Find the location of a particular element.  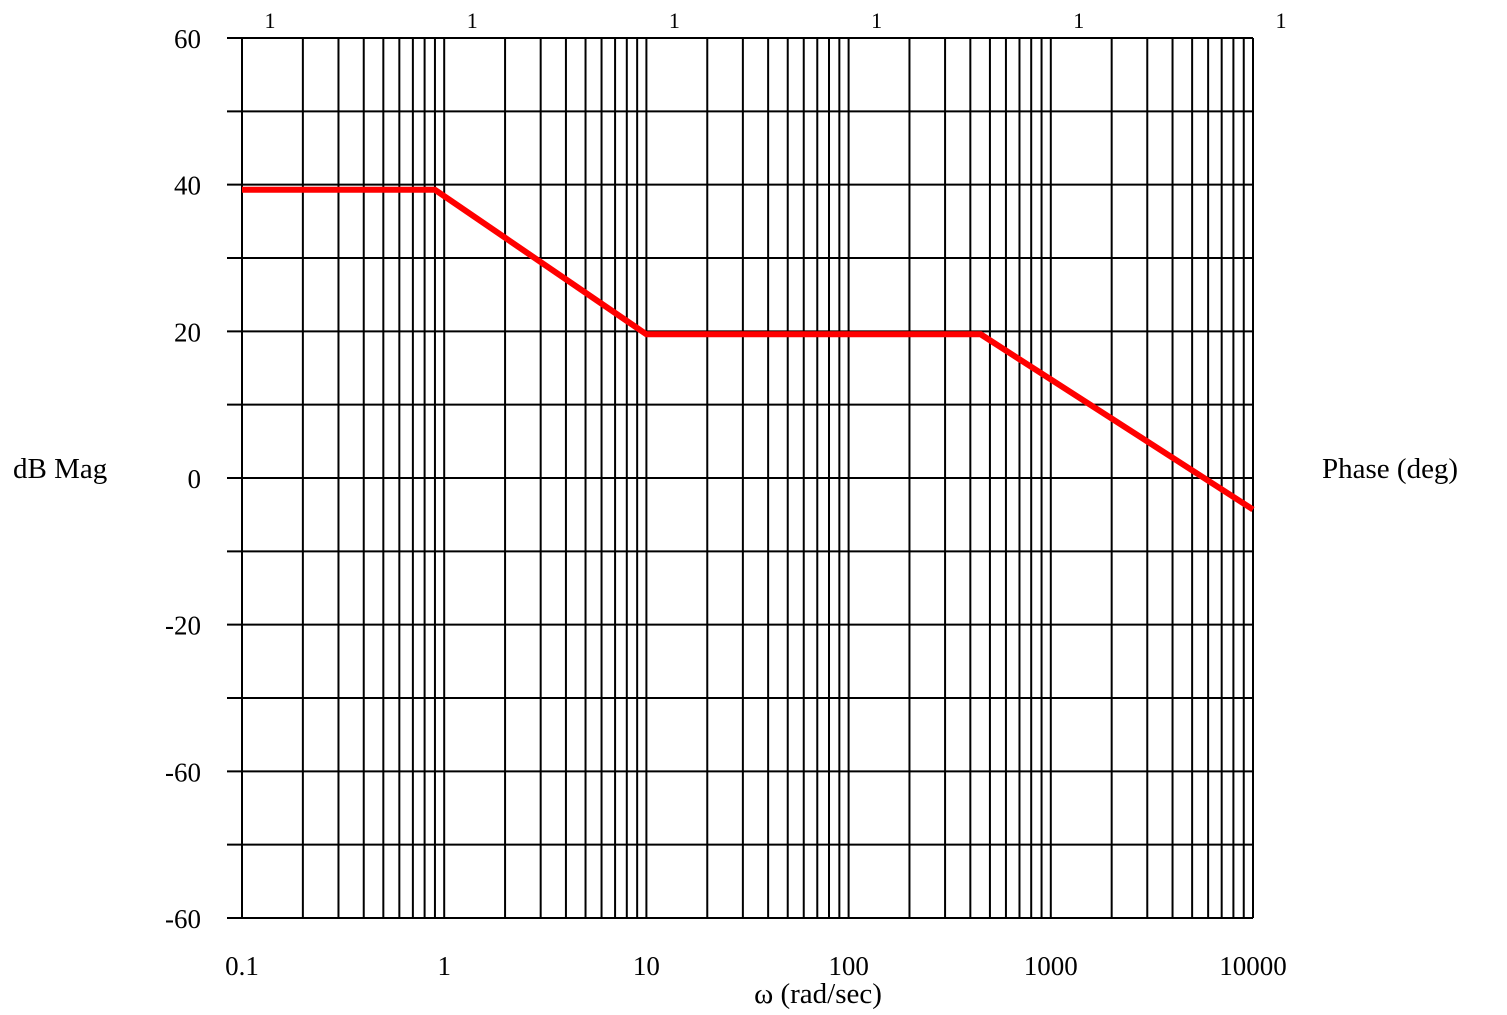

y-tick-label: 60 is located at coordinates (187, 39).